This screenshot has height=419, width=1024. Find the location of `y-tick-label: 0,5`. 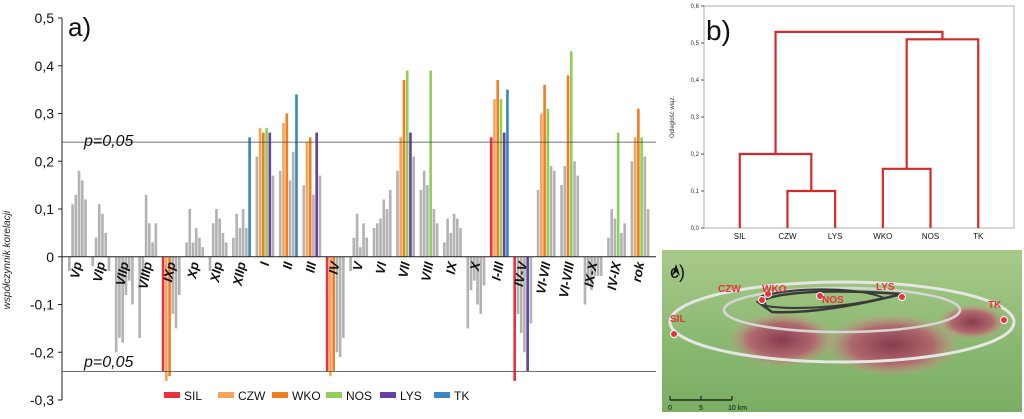

y-tick-label: 0,5 is located at coordinates (45, 18).